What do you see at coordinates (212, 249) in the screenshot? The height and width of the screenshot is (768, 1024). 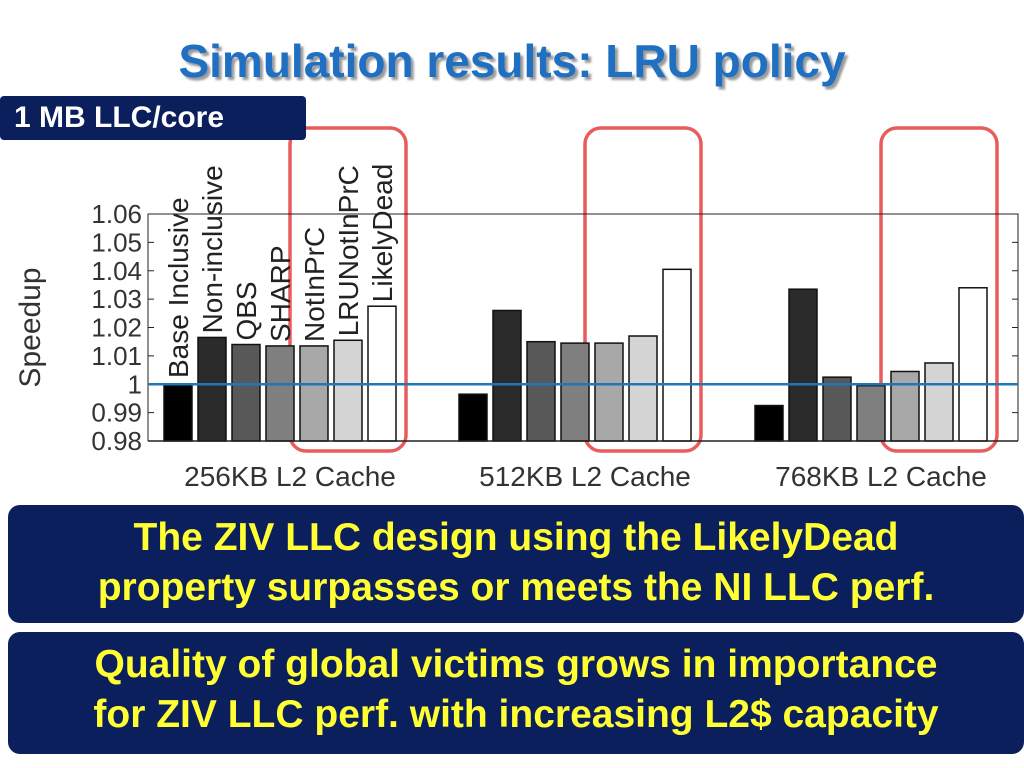 I see `legend-label: Non-inclusive` at bounding box center [212, 249].